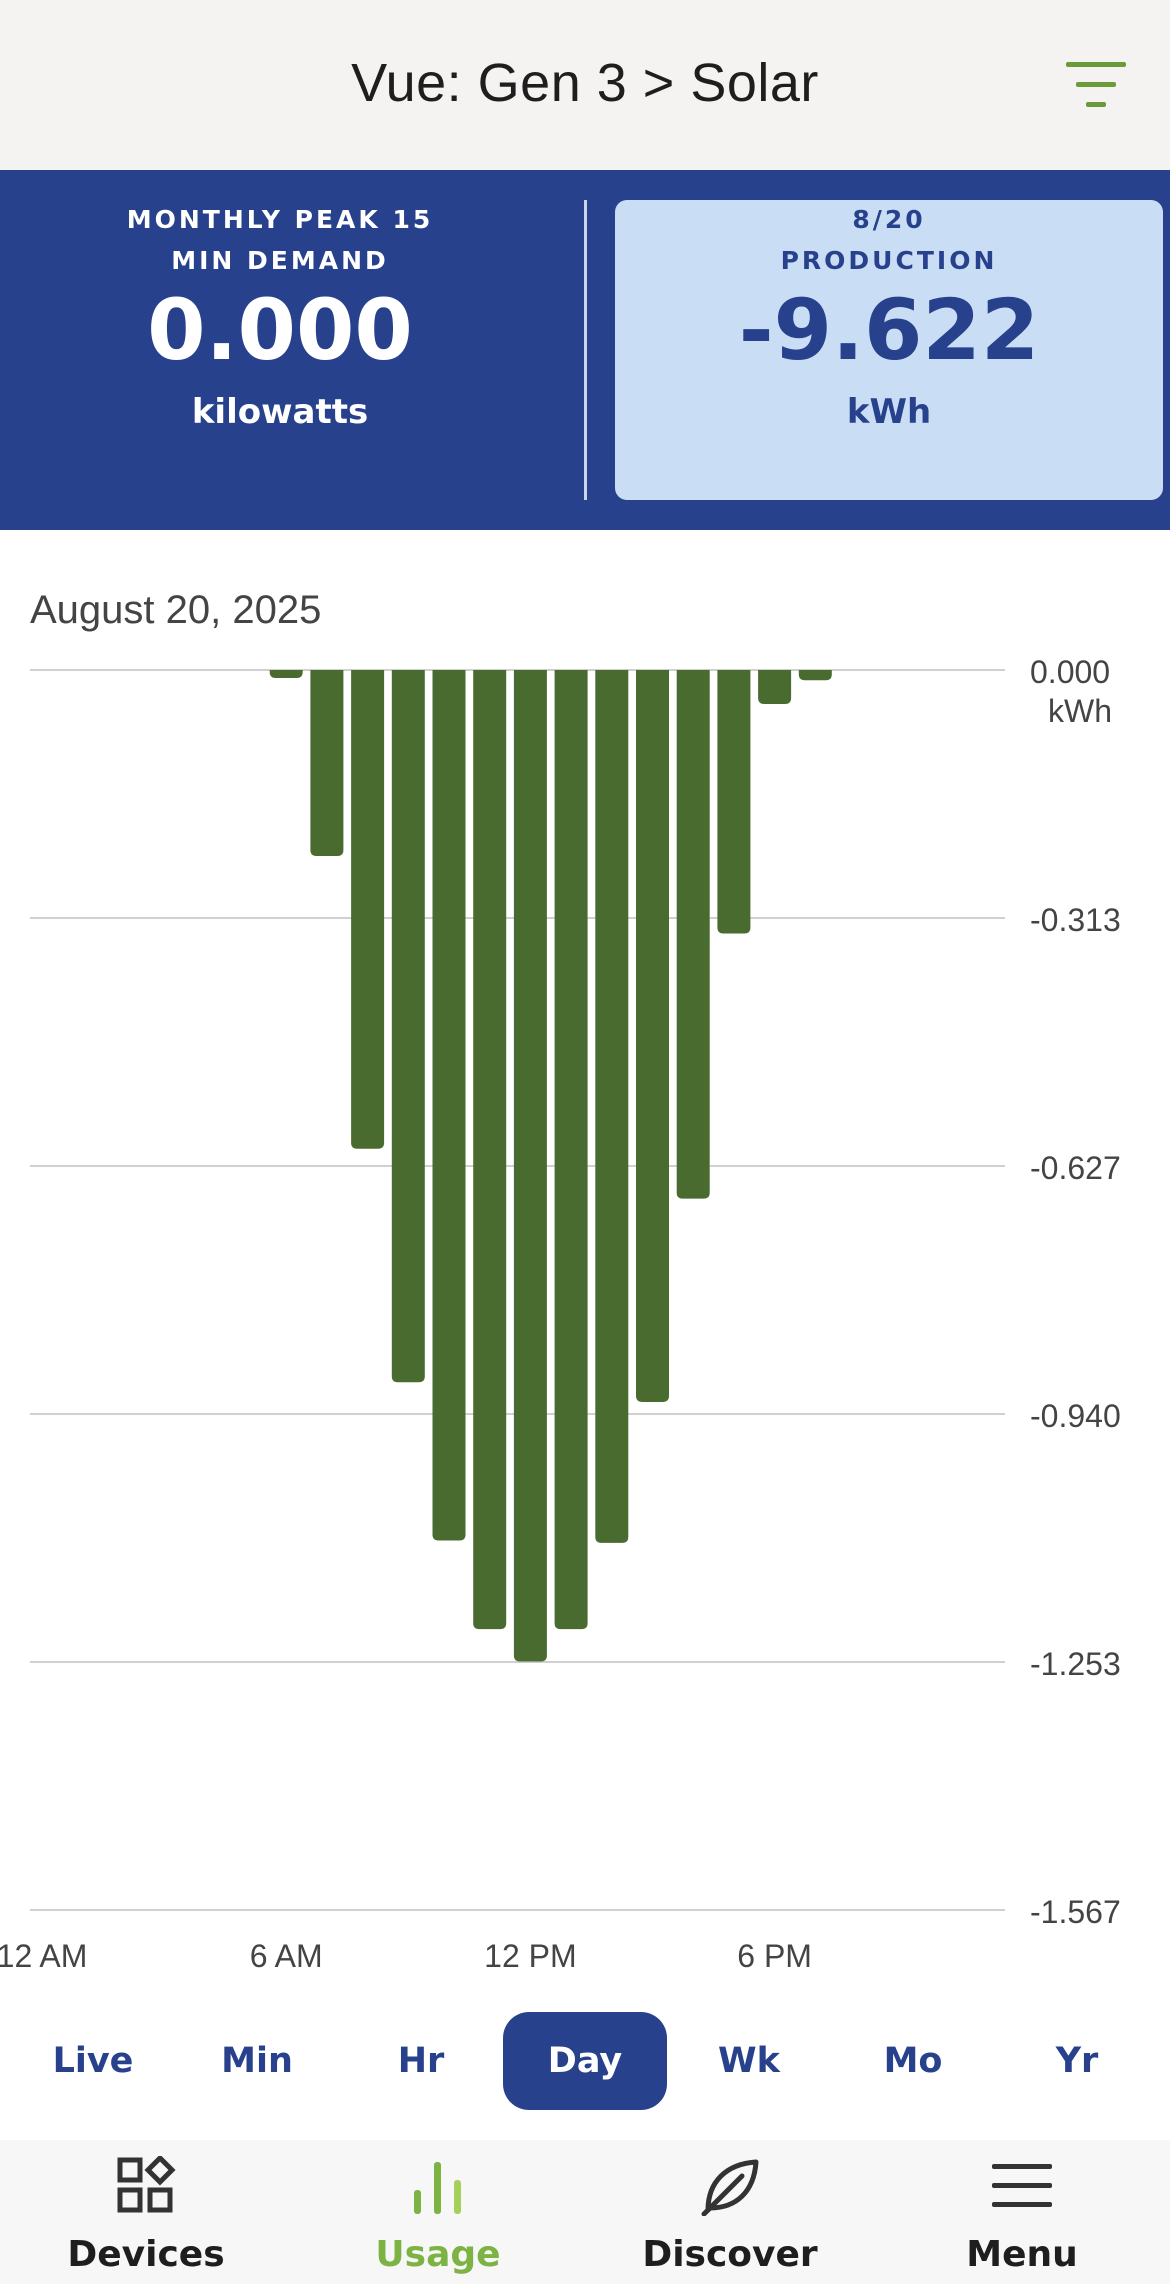 The width and height of the screenshot is (1170, 2284). What do you see at coordinates (889, 412) in the screenshot?
I see `production-unit: kWh` at bounding box center [889, 412].